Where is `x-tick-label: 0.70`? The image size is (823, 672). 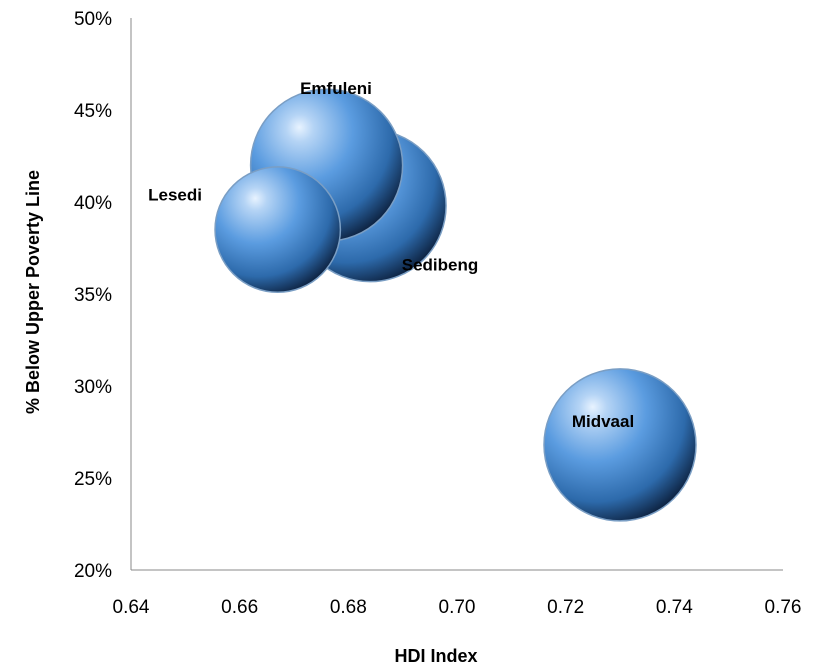 x-tick-label: 0.70 is located at coordinates (457, 607).